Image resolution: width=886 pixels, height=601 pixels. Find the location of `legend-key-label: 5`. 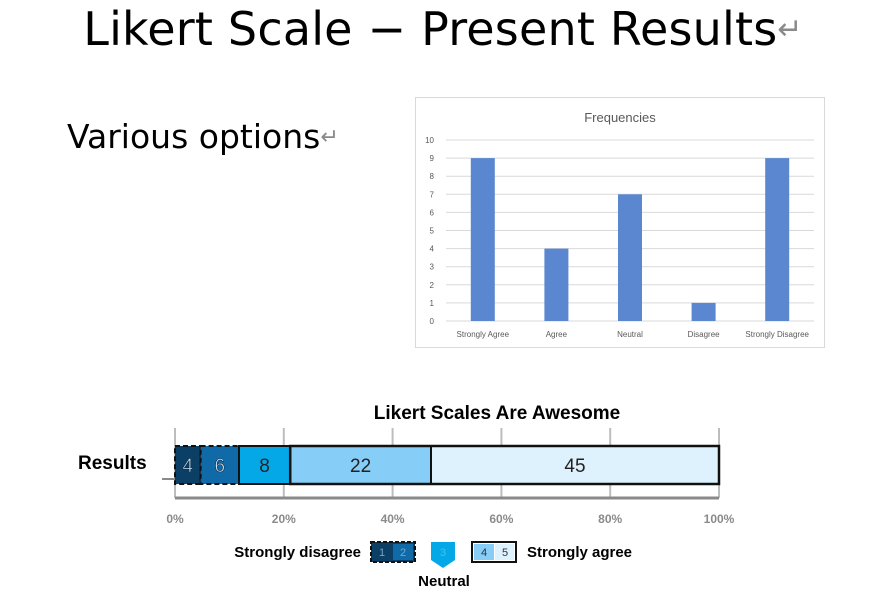

legend-key-label: 5 is located at coordinates (505, 553).